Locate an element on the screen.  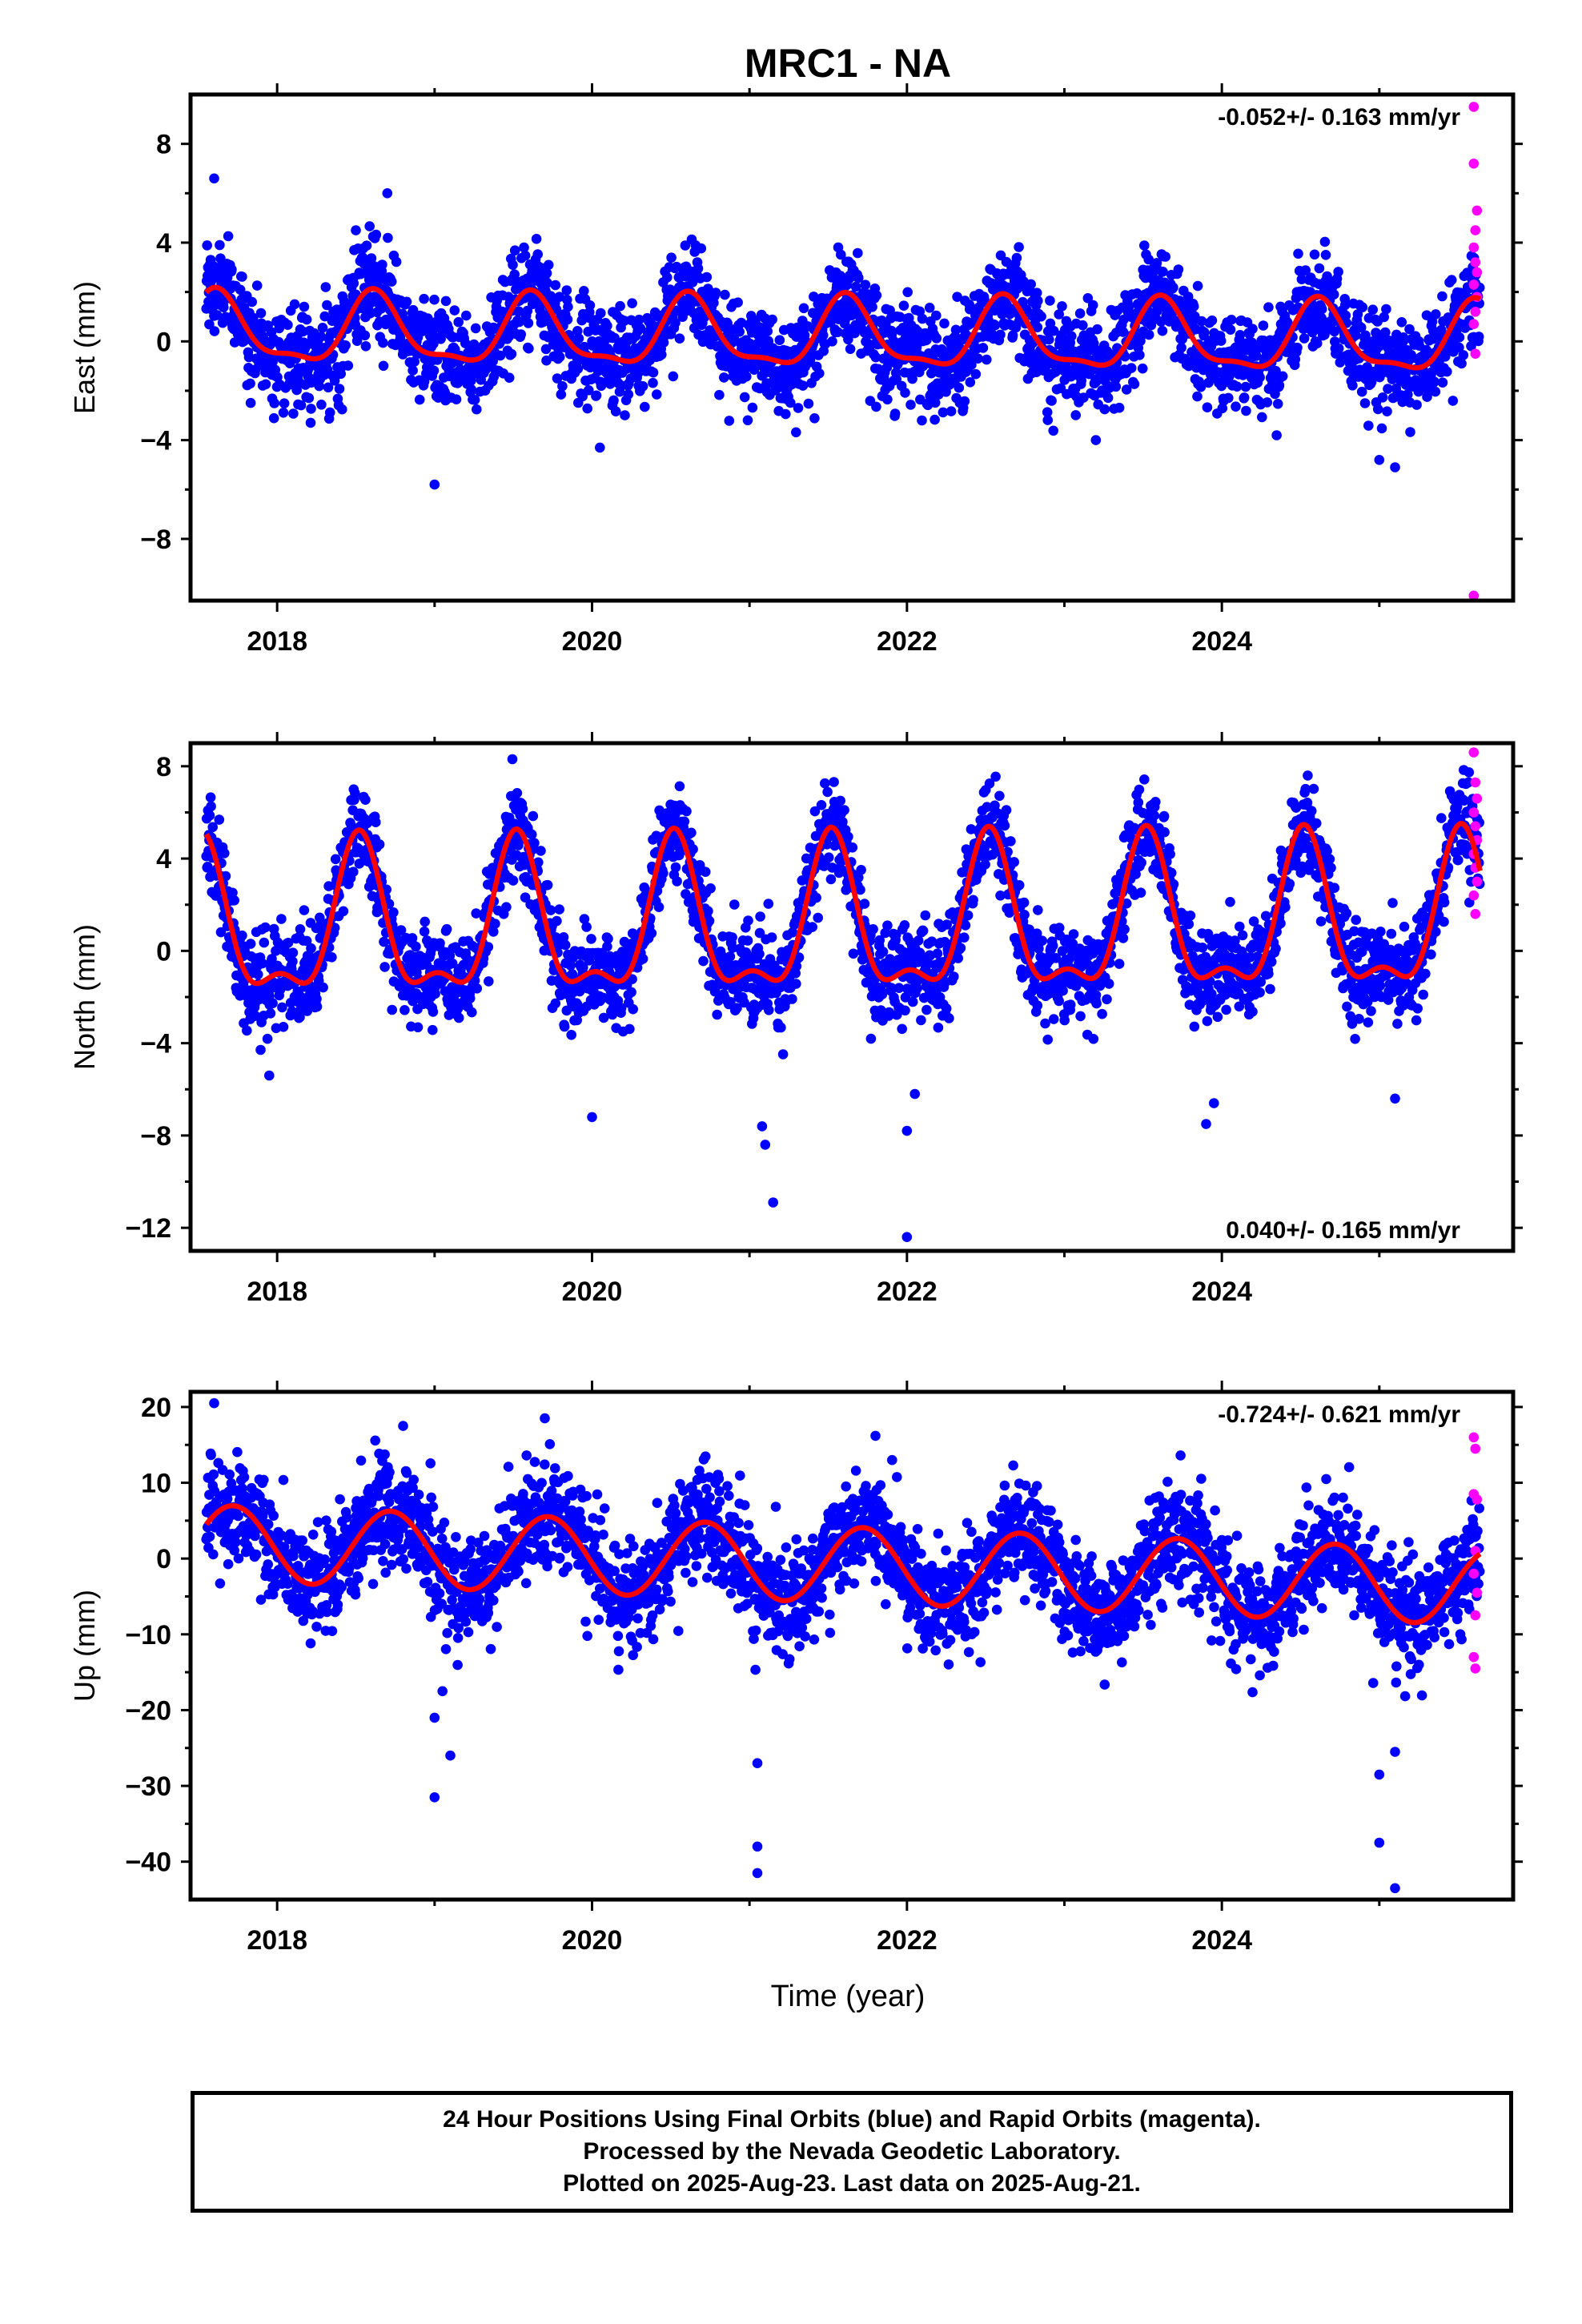
east-x-tick-label: 2024 is located at coordinates (1221, 641).